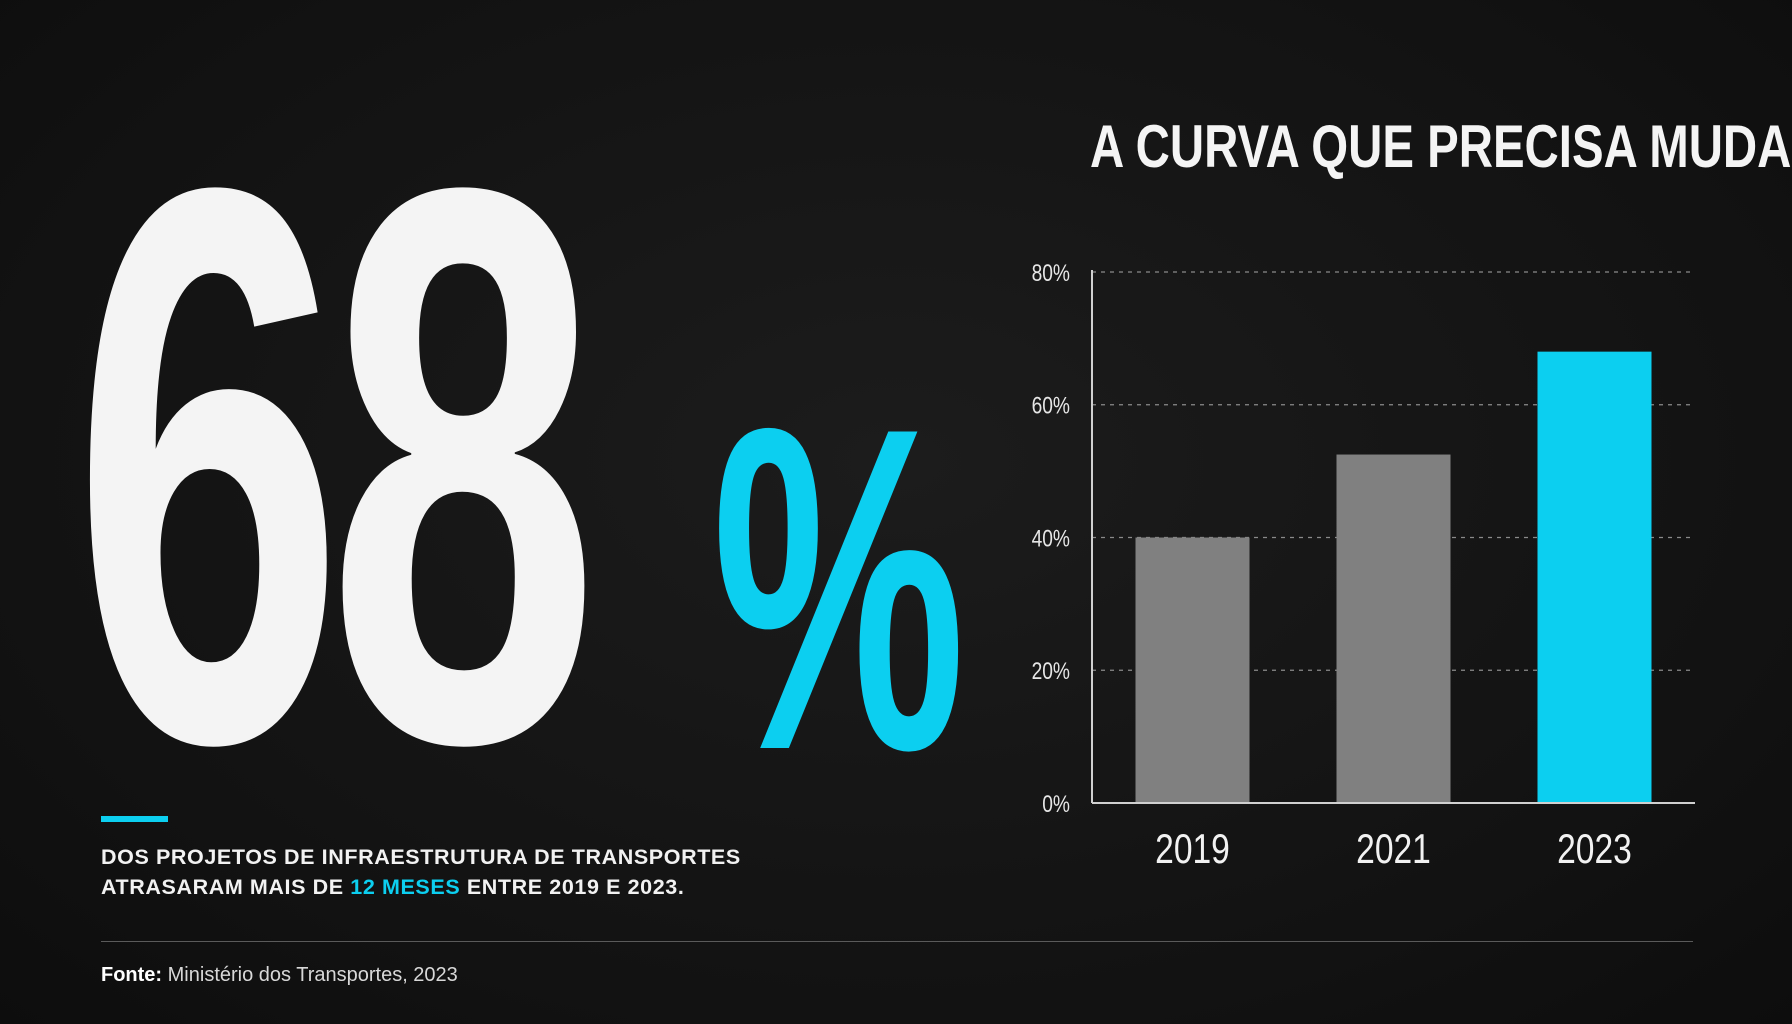 The width and height of the screenshot is (1792, 1024). I want to click on accent-bar, so click(134, 819).